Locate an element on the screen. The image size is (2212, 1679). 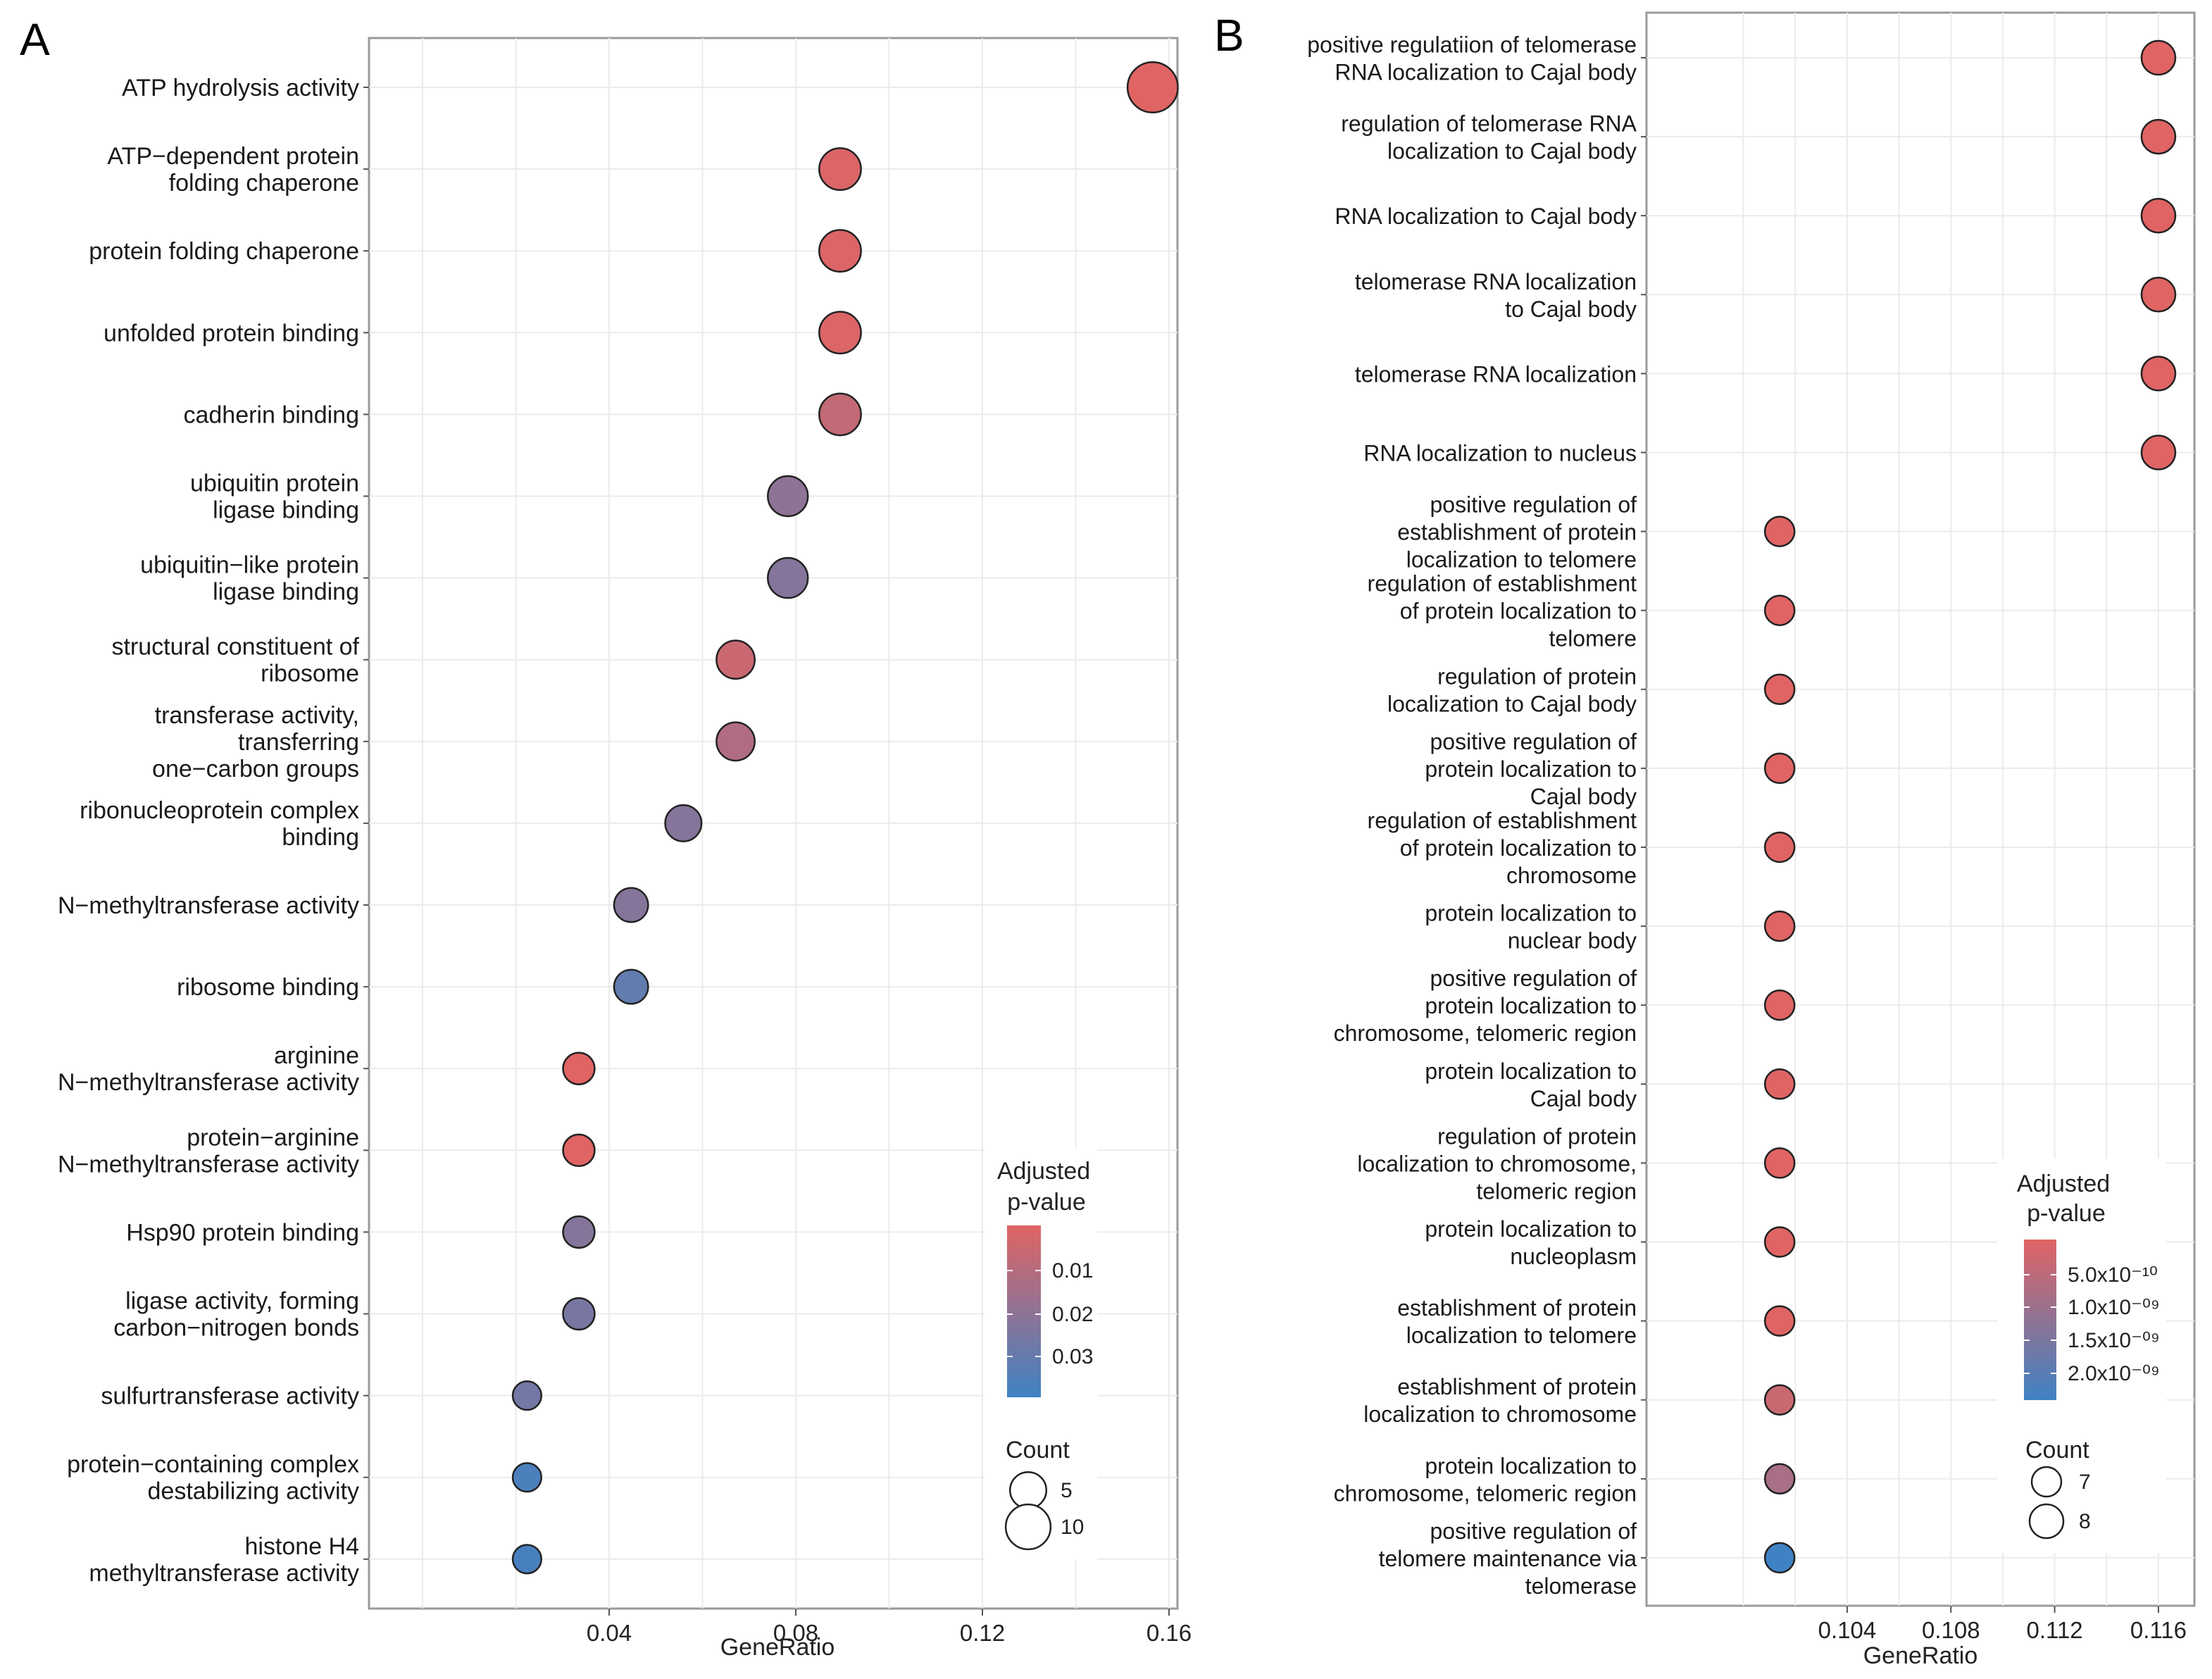
x-tick-label: 0.08 is located at coordinates (795, 1633).